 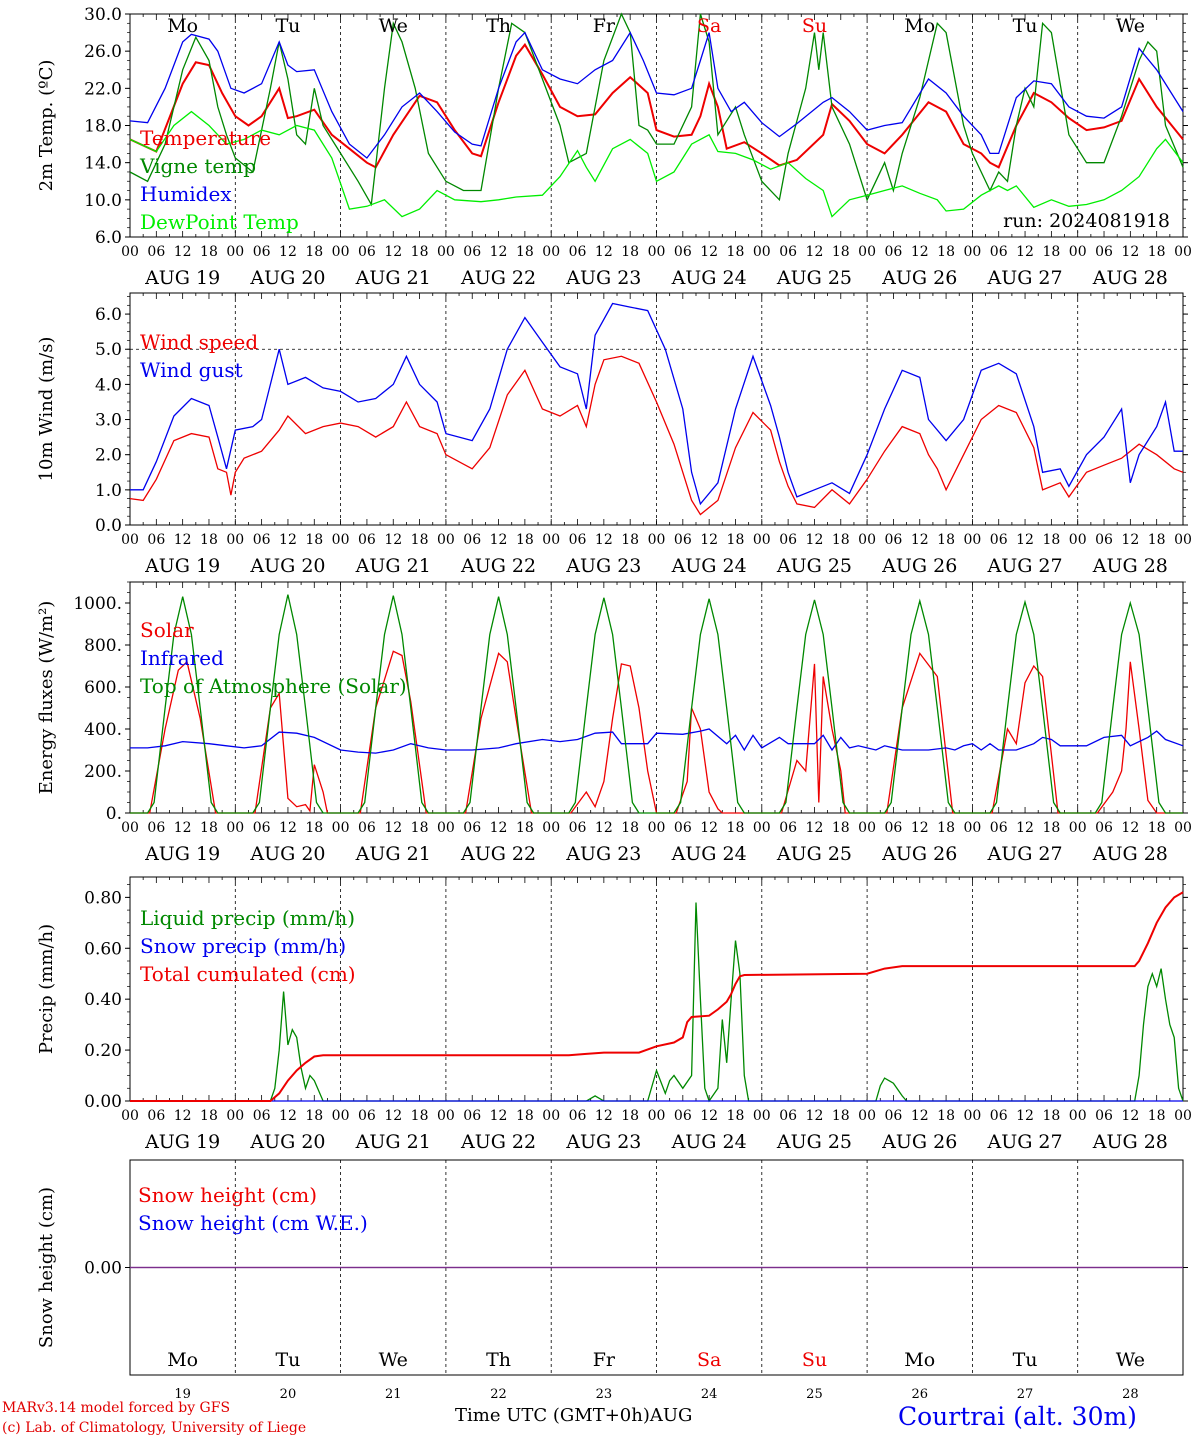 What do you see at coordinates (287, 1360) in the screenshot?
I see `weekday-label: Tu` at bounding box center [287, 1360].